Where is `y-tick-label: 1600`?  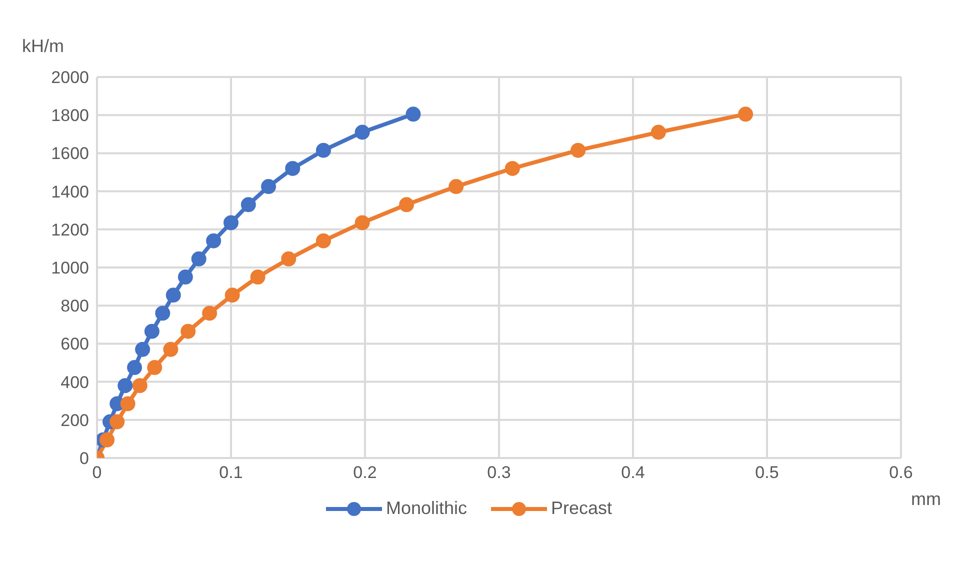
y-tick-label: 1600 is located at coordinates (70, 154).